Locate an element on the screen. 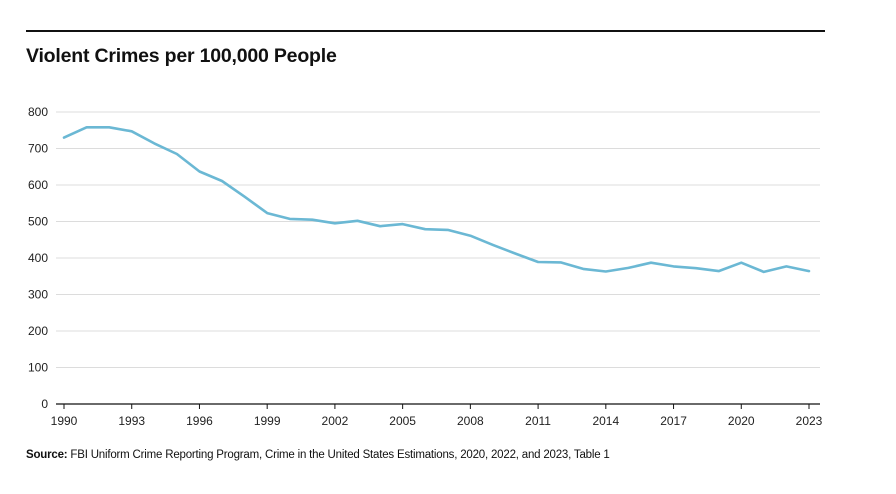  y-tick-label: 800 is located at coordinates (38, 112).